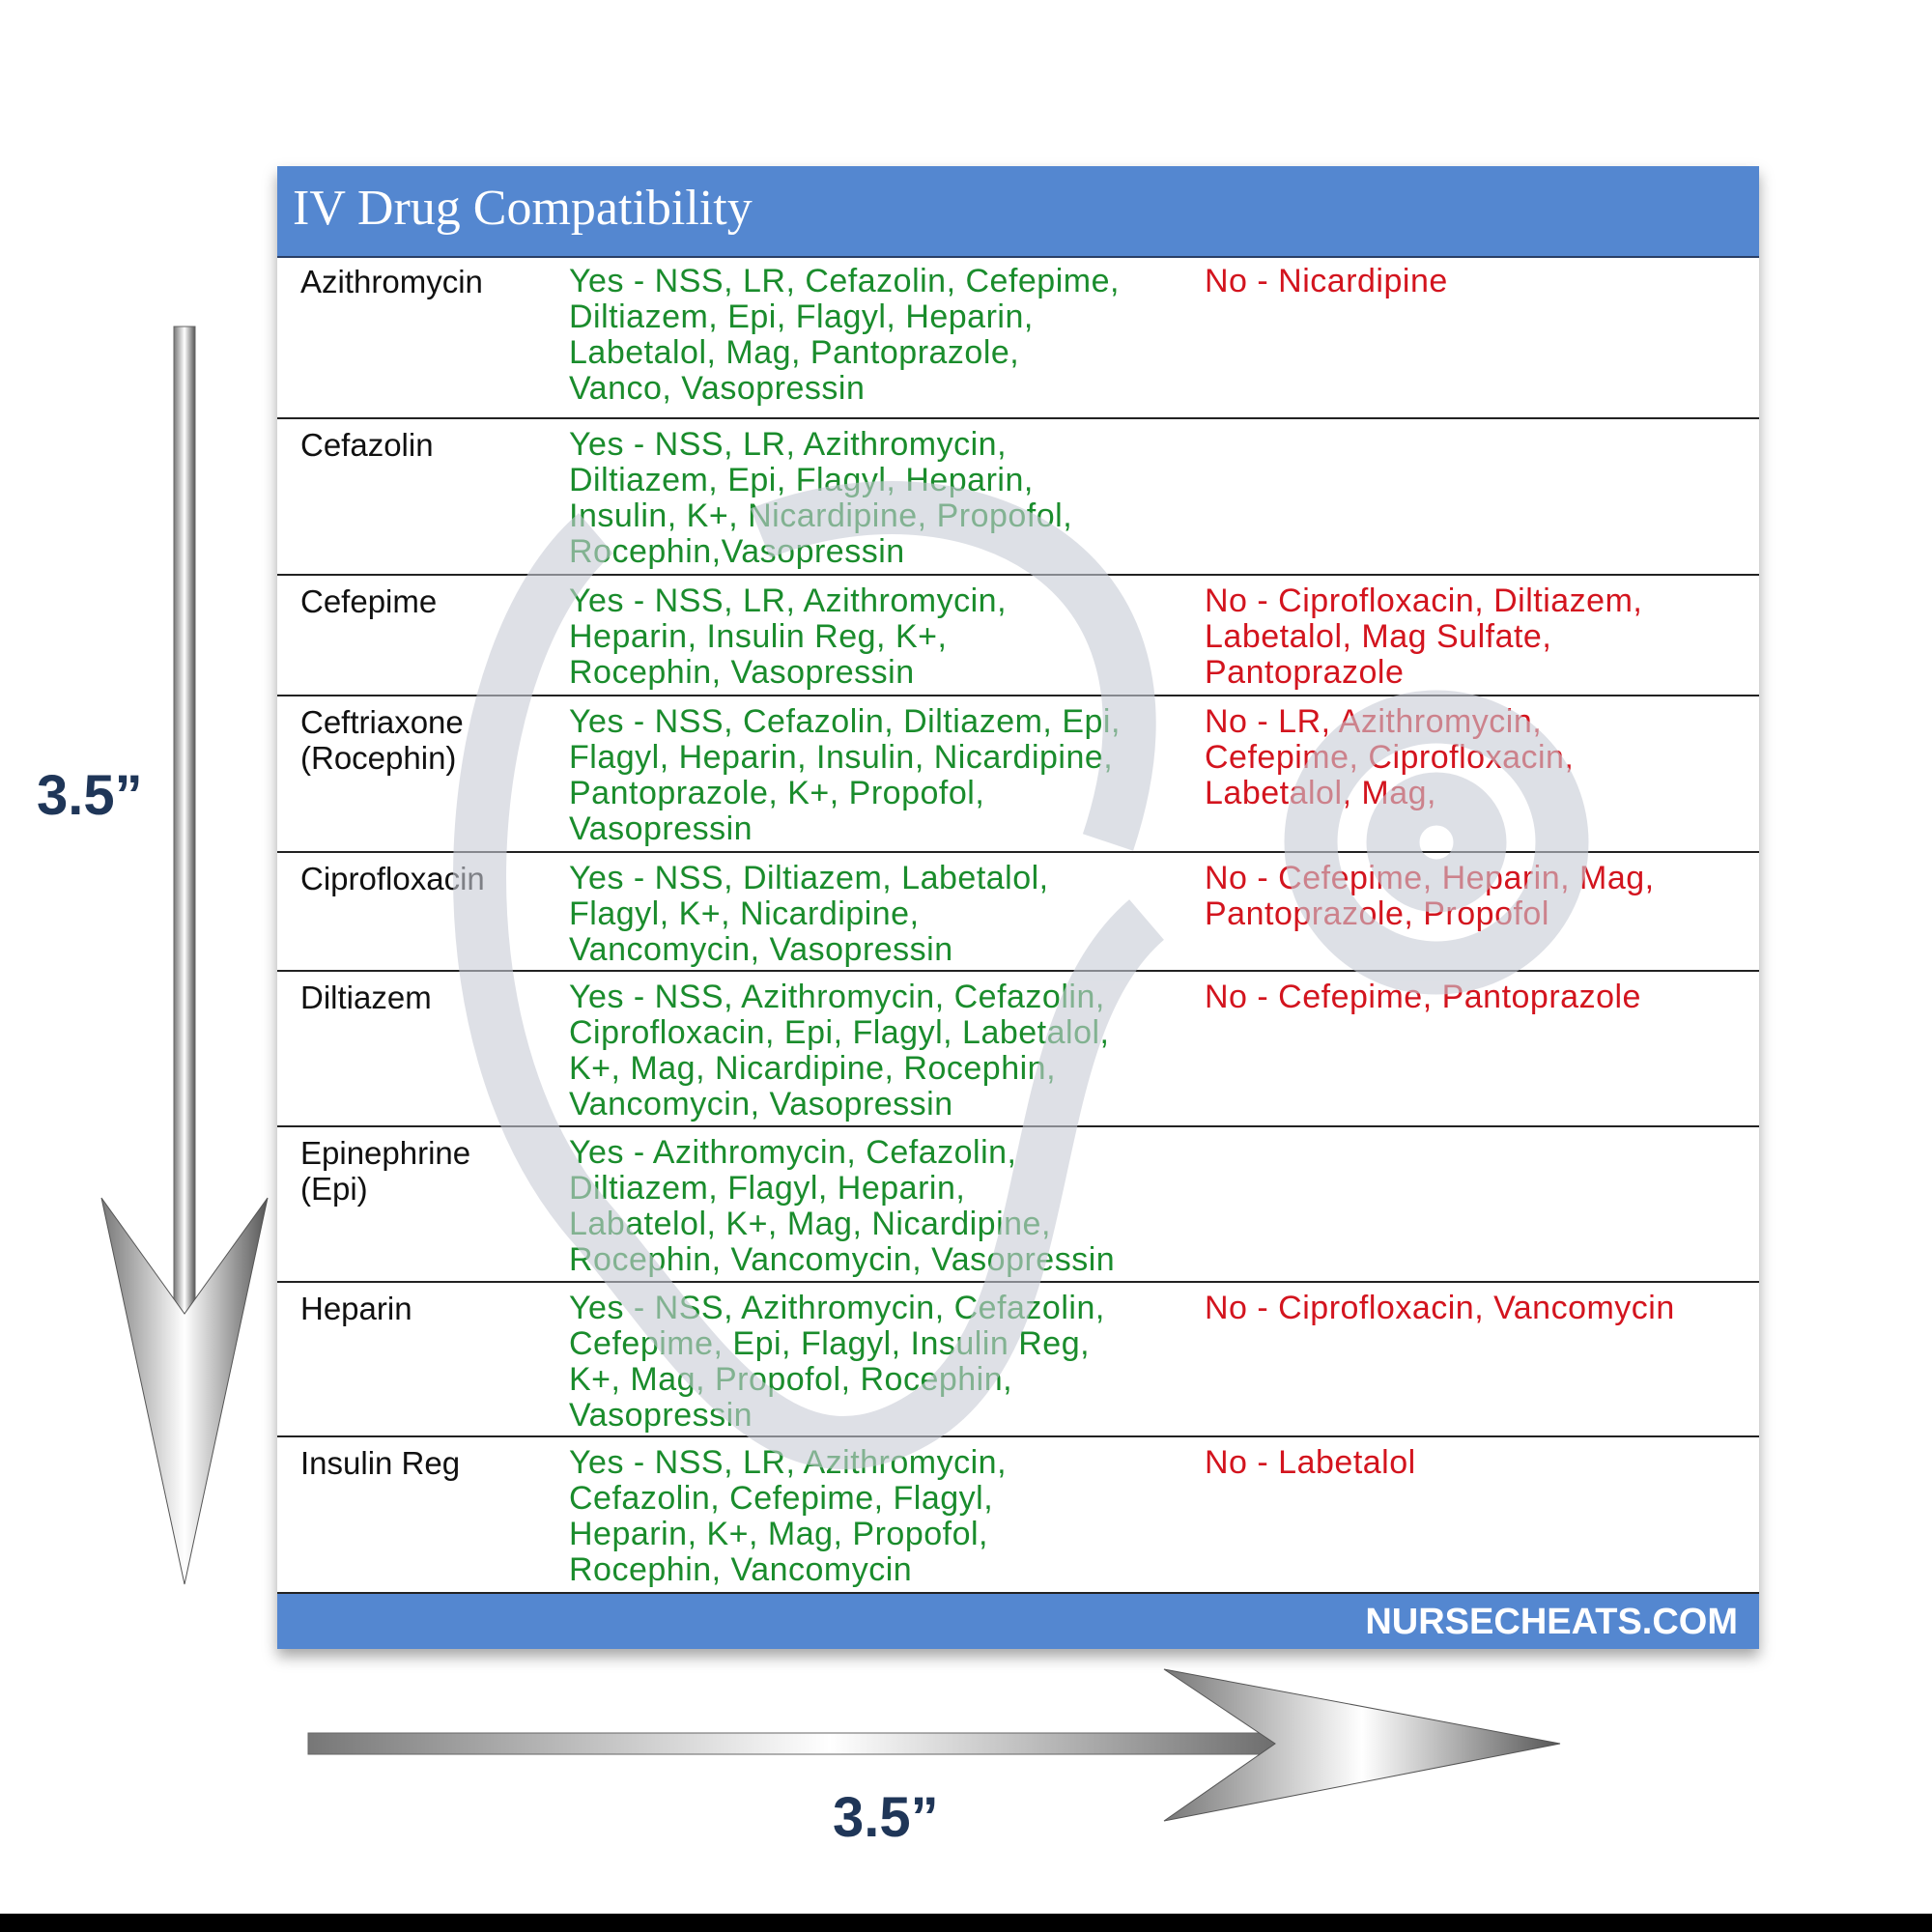 The image size is (1932, 1932). What do you see at coordinates (781, 1498) in the screenshot?
I see `yes-line: Cefazolin, Cefepime, Flagyl,` at bounding box center [781, 1498].